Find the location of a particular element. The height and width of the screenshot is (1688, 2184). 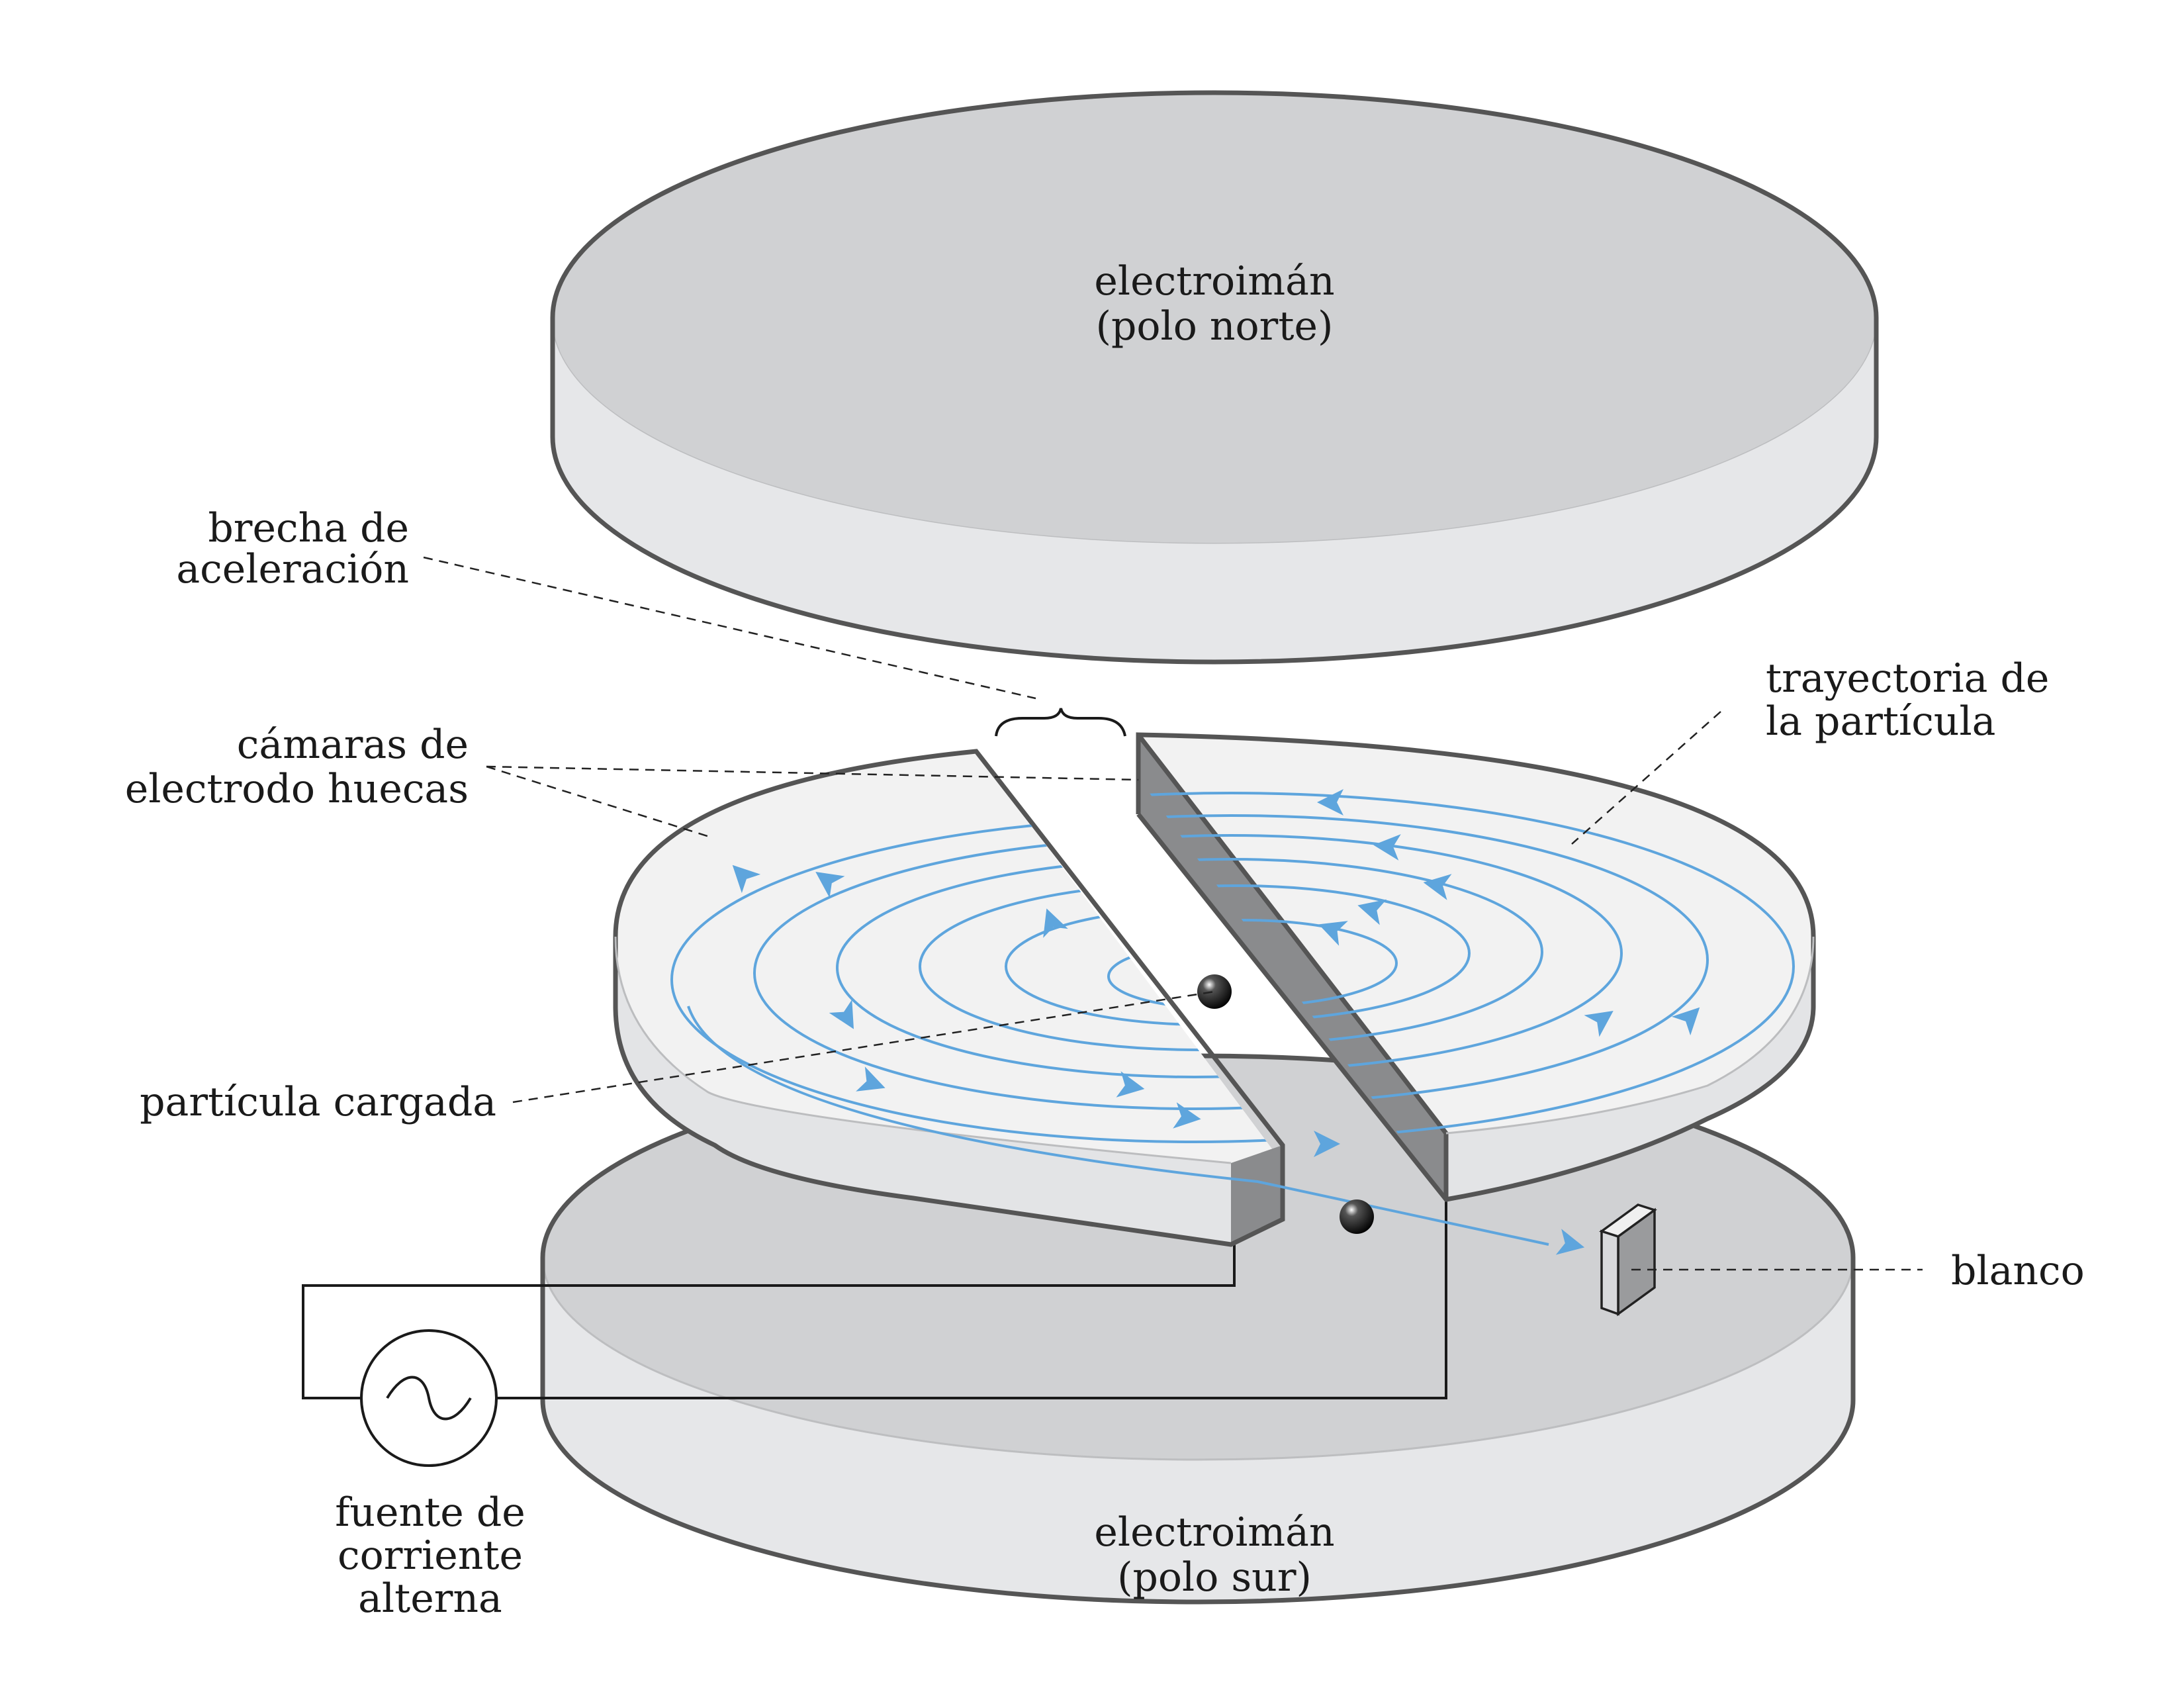

ac-circuit is located at coordinates (874, 1333).